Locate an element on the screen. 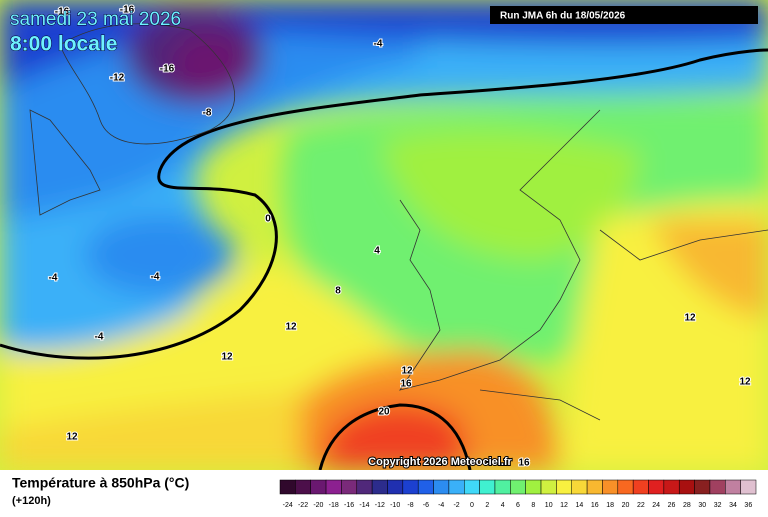  legend-label: 8 is located at coordinates (533, 505).